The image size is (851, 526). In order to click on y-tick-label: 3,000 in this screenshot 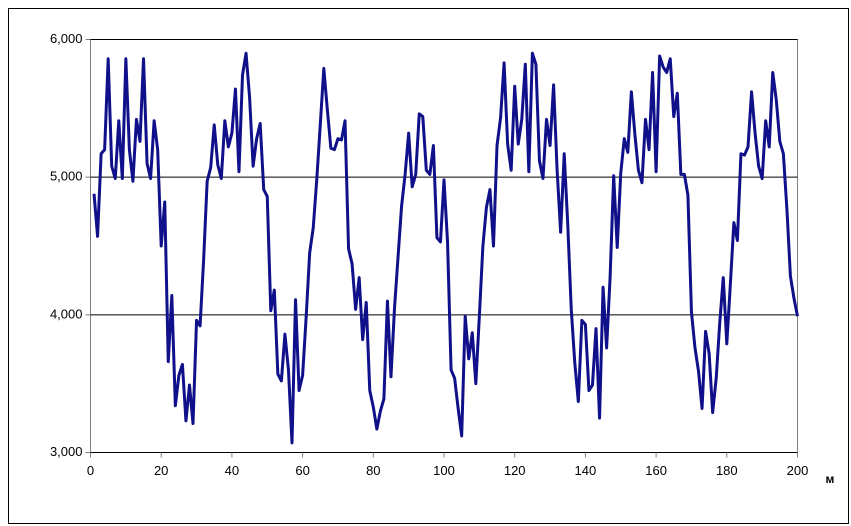, I will do `click(66, 451)`.